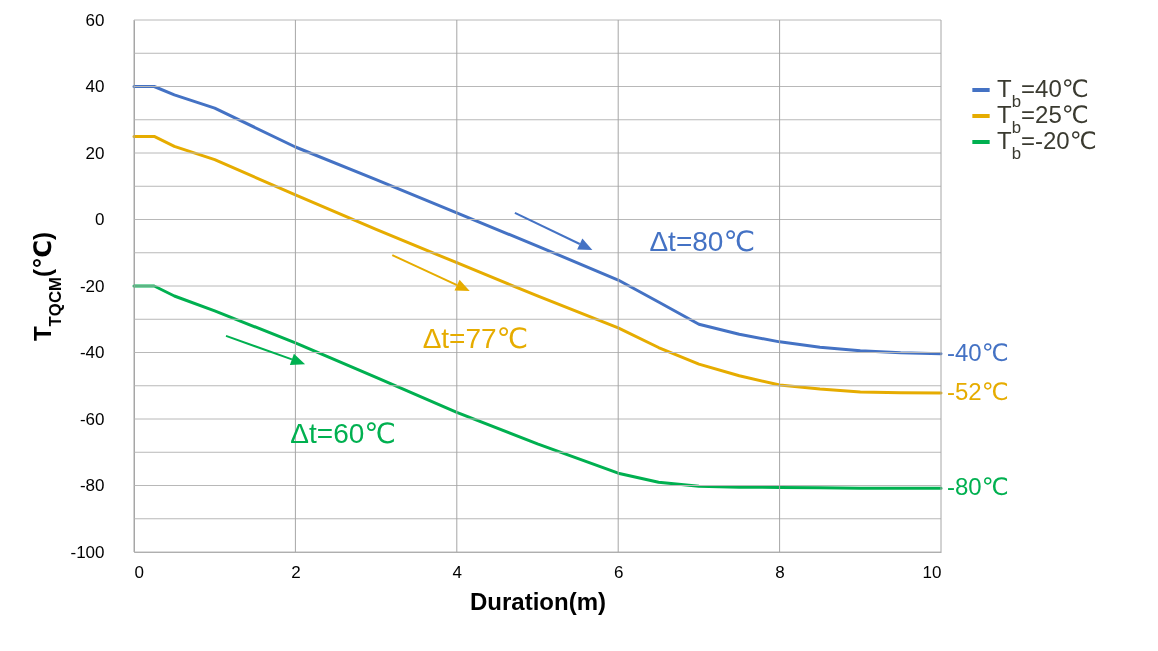 This screenshot has height=651, width=1158. I want to click on x-tick-label: 4, so click(457, 572).